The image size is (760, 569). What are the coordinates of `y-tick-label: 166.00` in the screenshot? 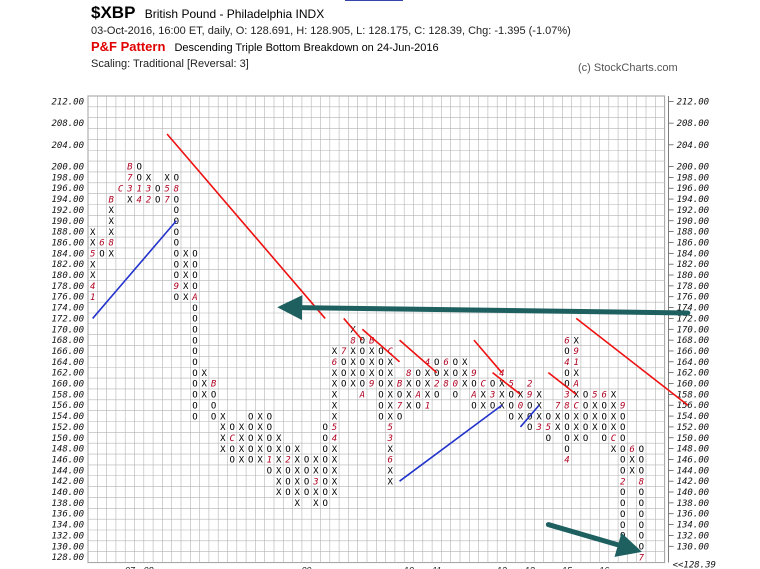 It's located at (67, 352).